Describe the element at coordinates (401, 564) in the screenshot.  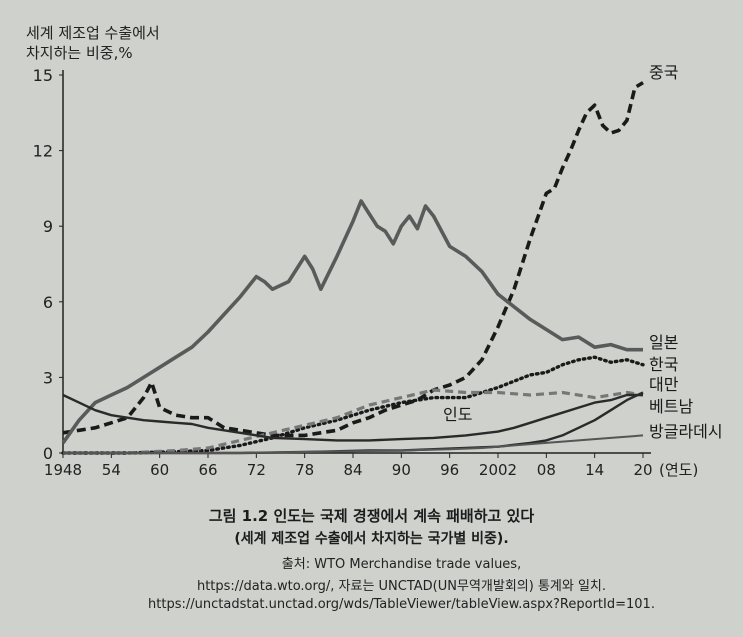
I see `source-note-line-1: 출처: WTO Merchandise trade values,` at that location.